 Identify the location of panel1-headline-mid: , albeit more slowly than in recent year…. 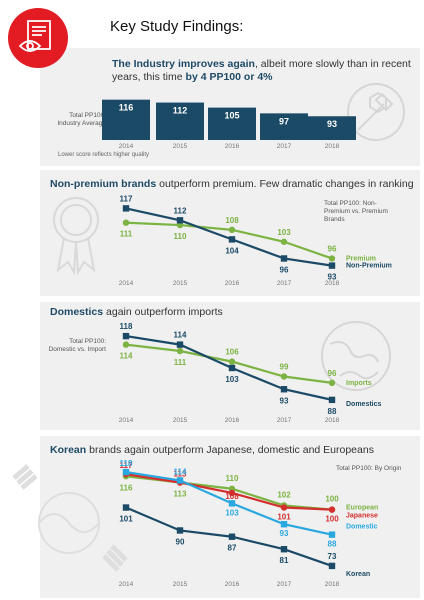
(261, 70).